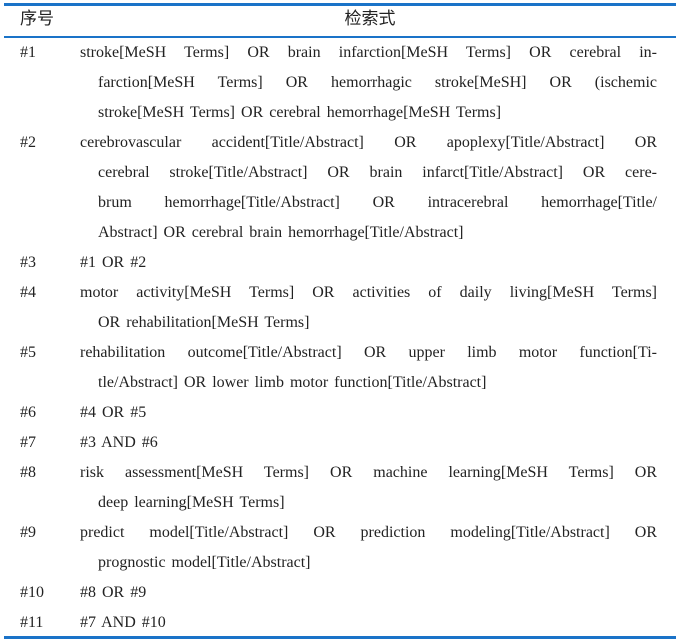  I want to click on row-number: #8, so click(28, 472).